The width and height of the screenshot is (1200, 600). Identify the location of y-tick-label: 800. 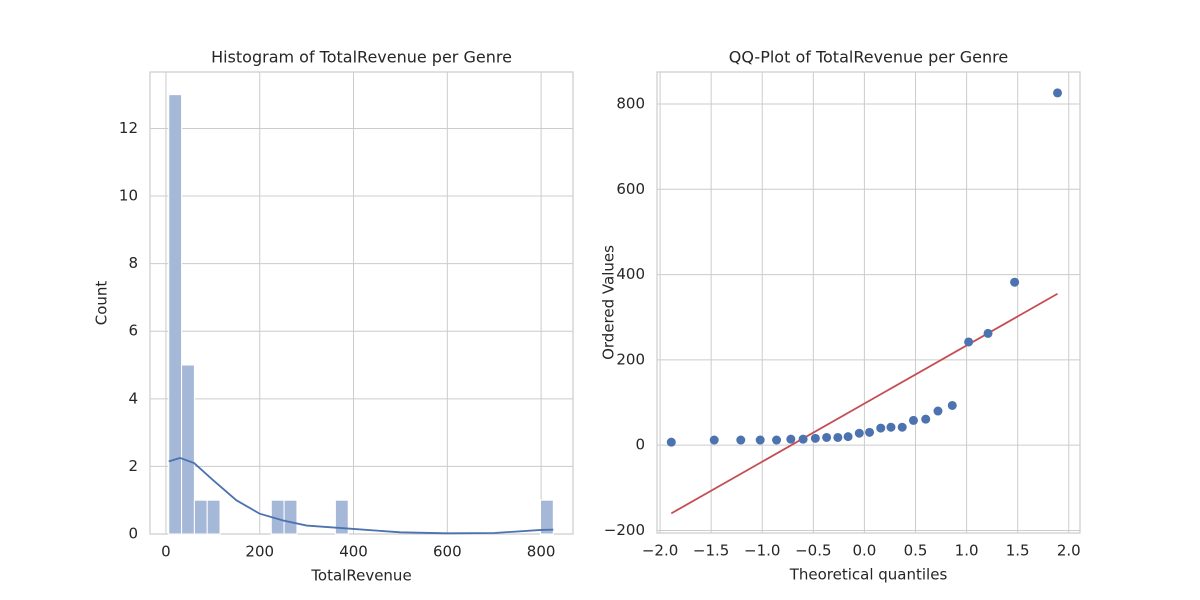
(630, 103).